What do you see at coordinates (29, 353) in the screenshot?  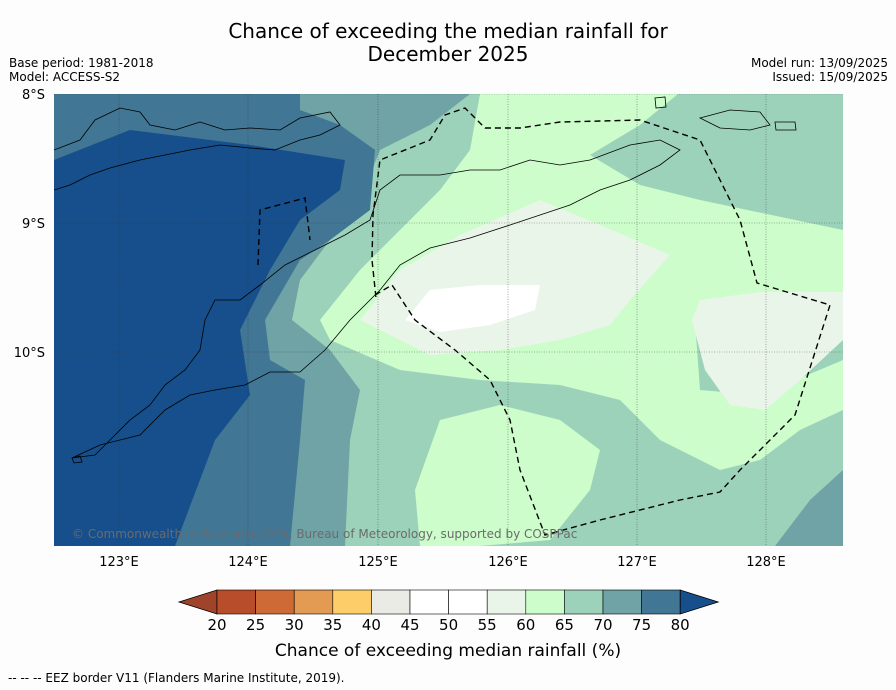 I see `lat-label-10s: 10°S` at bounding box center [29, 353].